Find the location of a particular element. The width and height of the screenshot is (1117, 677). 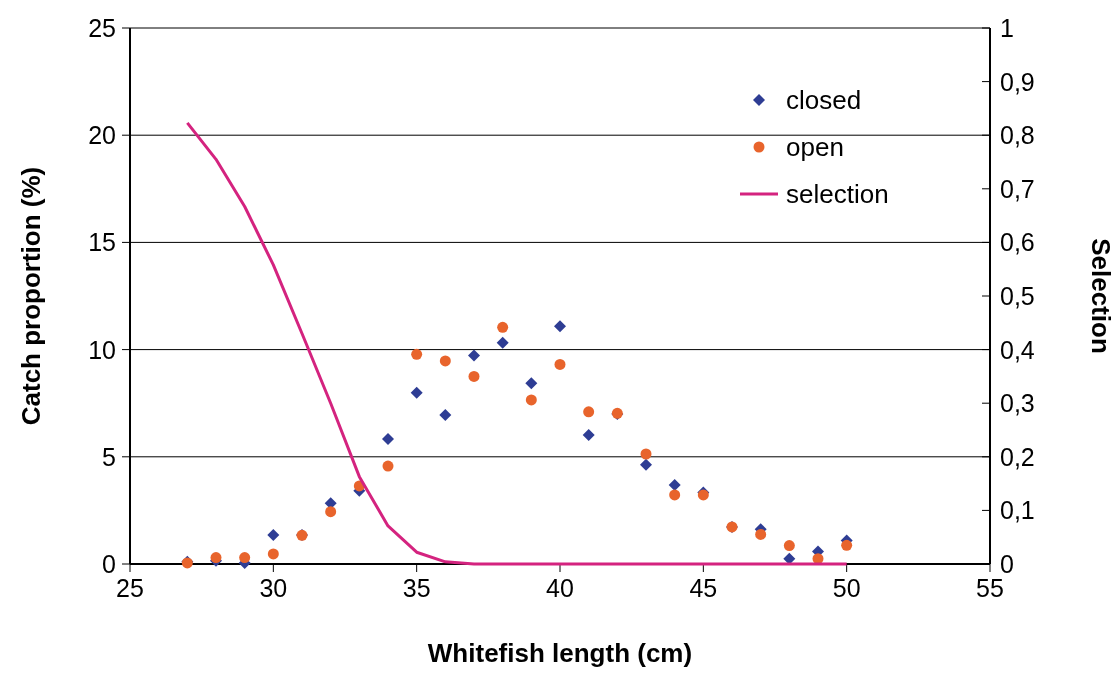

y2-tick-label: 0,1 is located at coordinates (1017, 510).